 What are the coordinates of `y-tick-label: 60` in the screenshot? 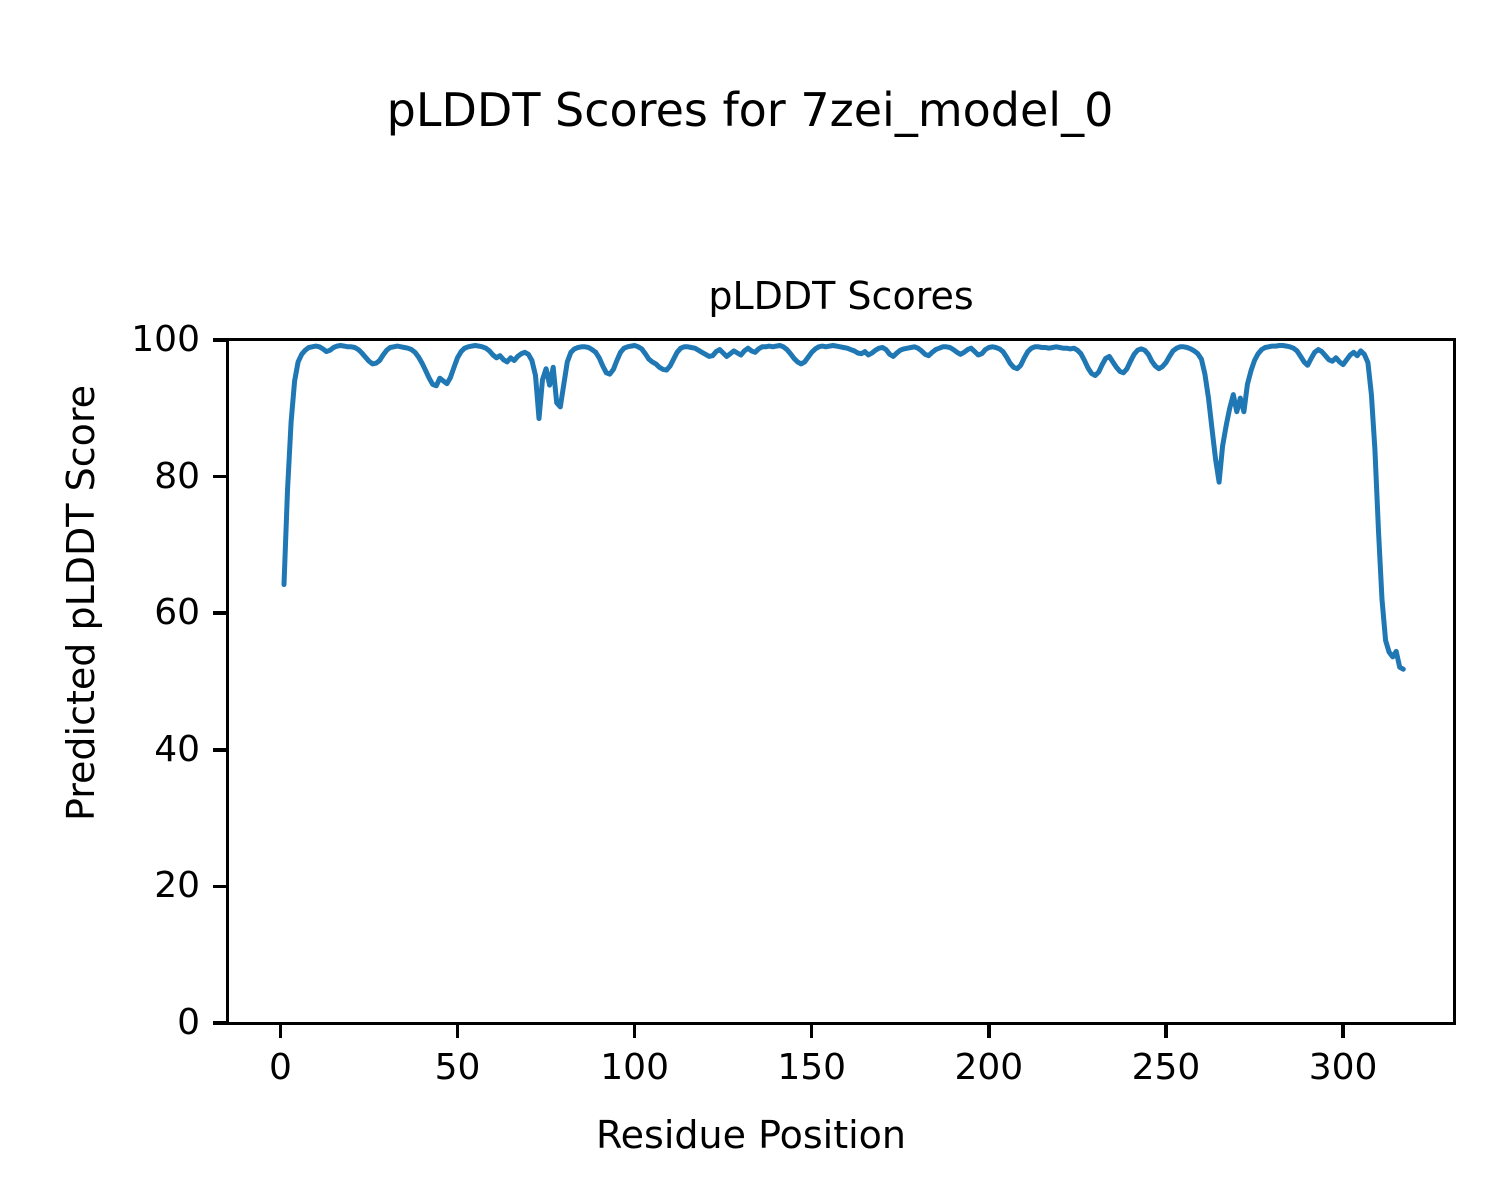 It's located at (177, 613).